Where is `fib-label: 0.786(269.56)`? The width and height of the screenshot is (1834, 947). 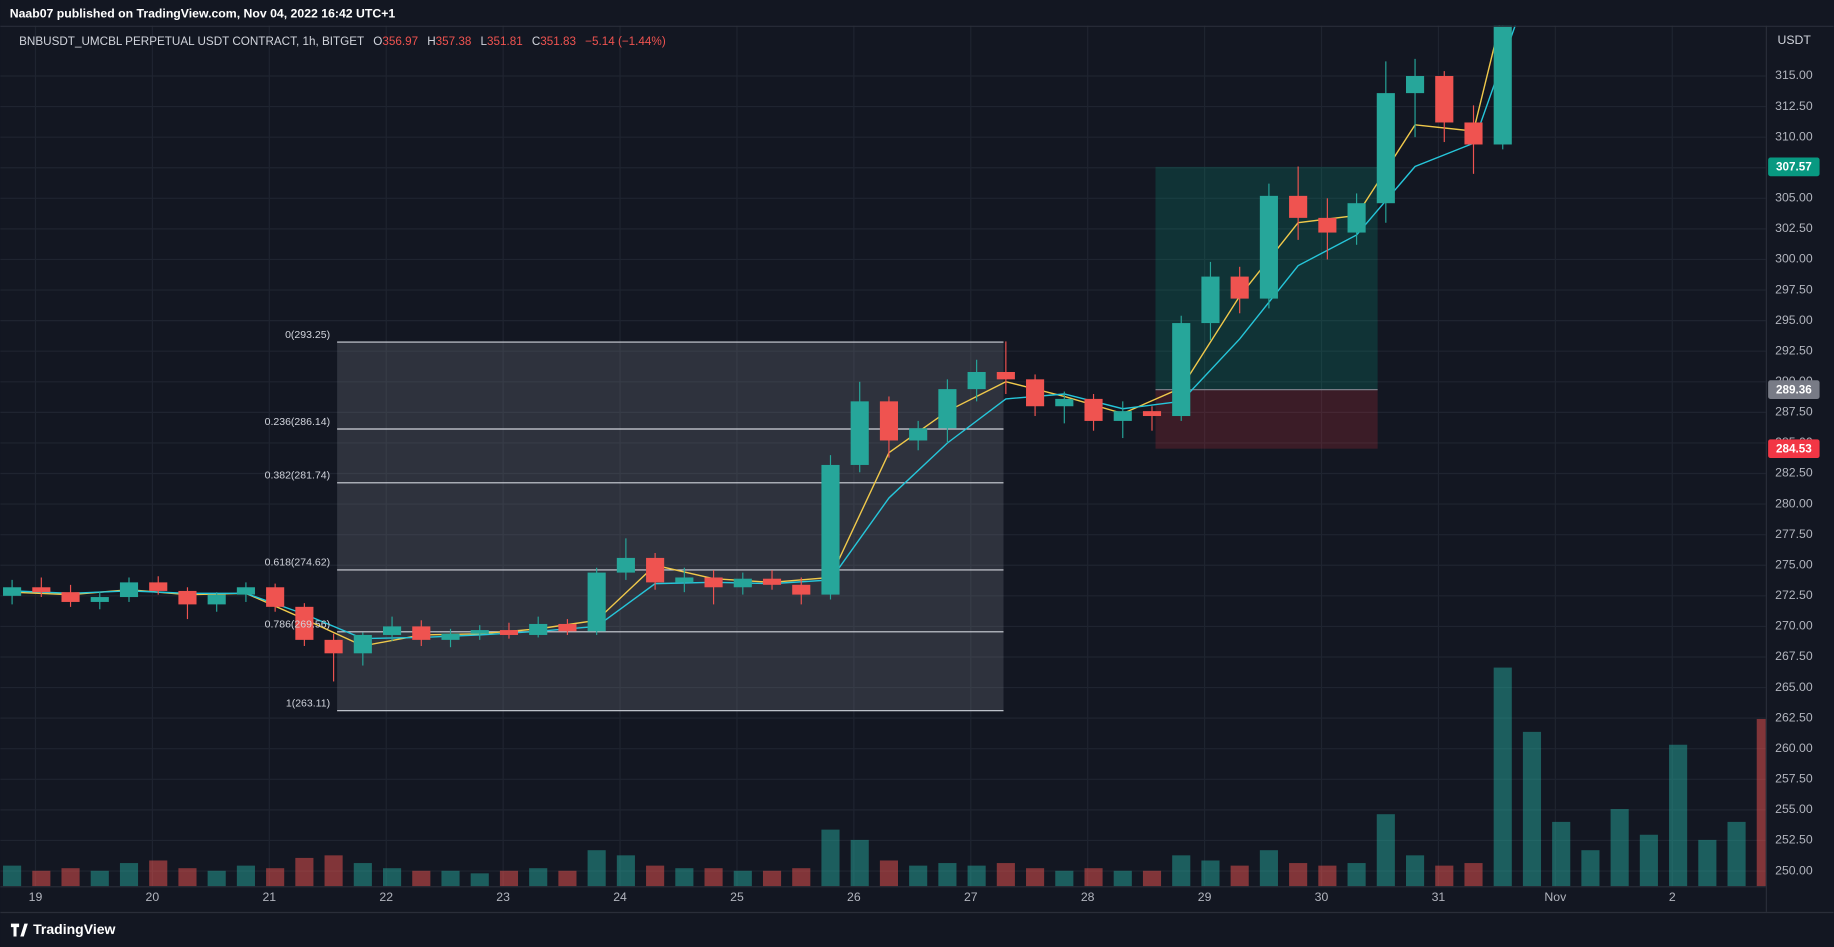
fib-label: 0.786(269.56) is located at coordinates (297, 625).